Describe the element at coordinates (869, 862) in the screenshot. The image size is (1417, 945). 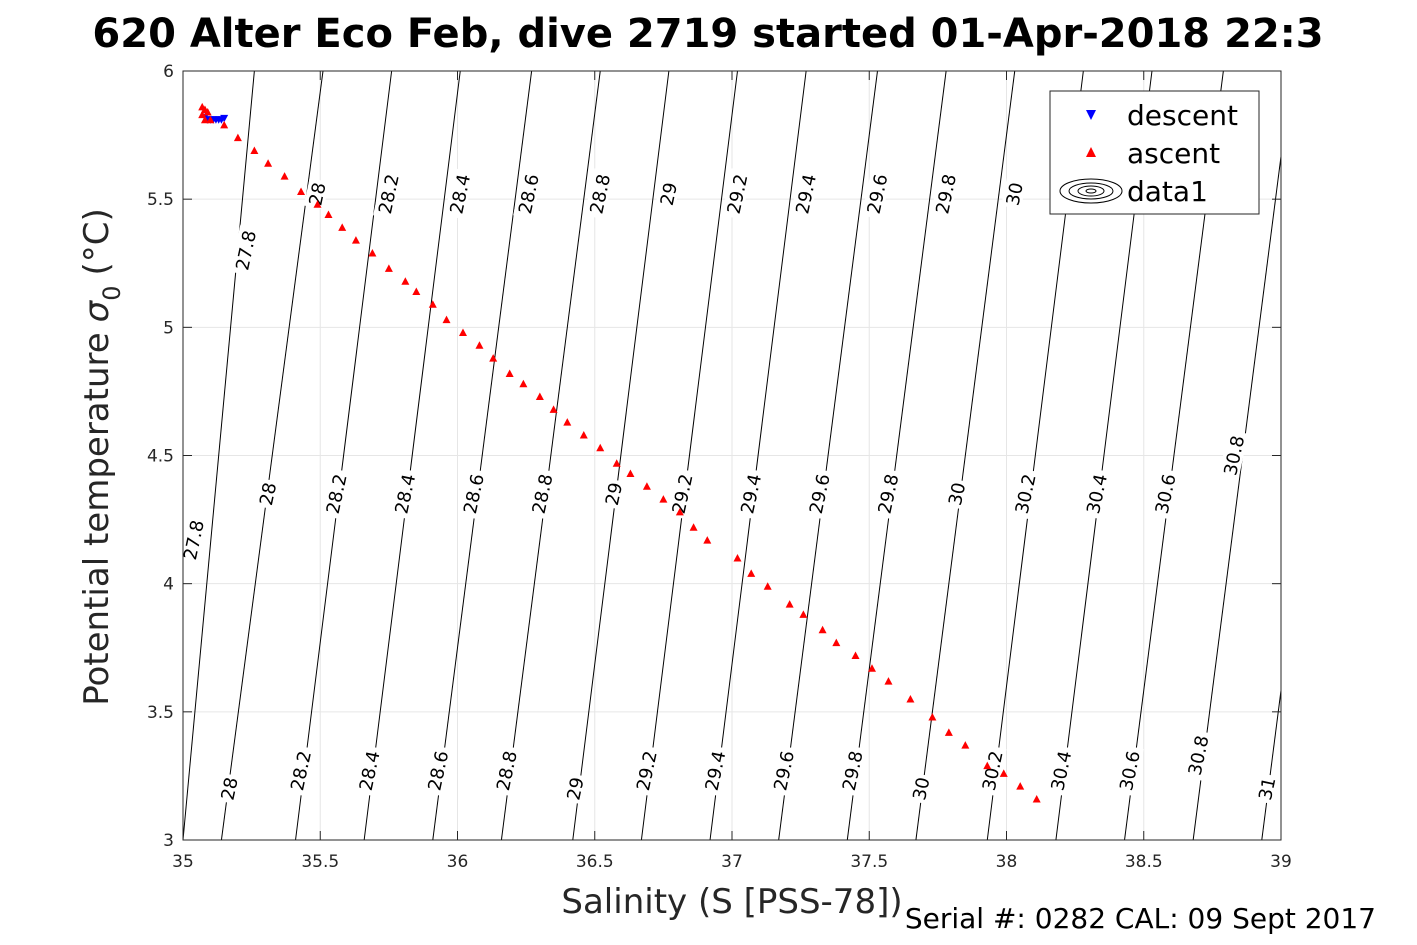
I see `x-tick-label: 37.5` at that location.